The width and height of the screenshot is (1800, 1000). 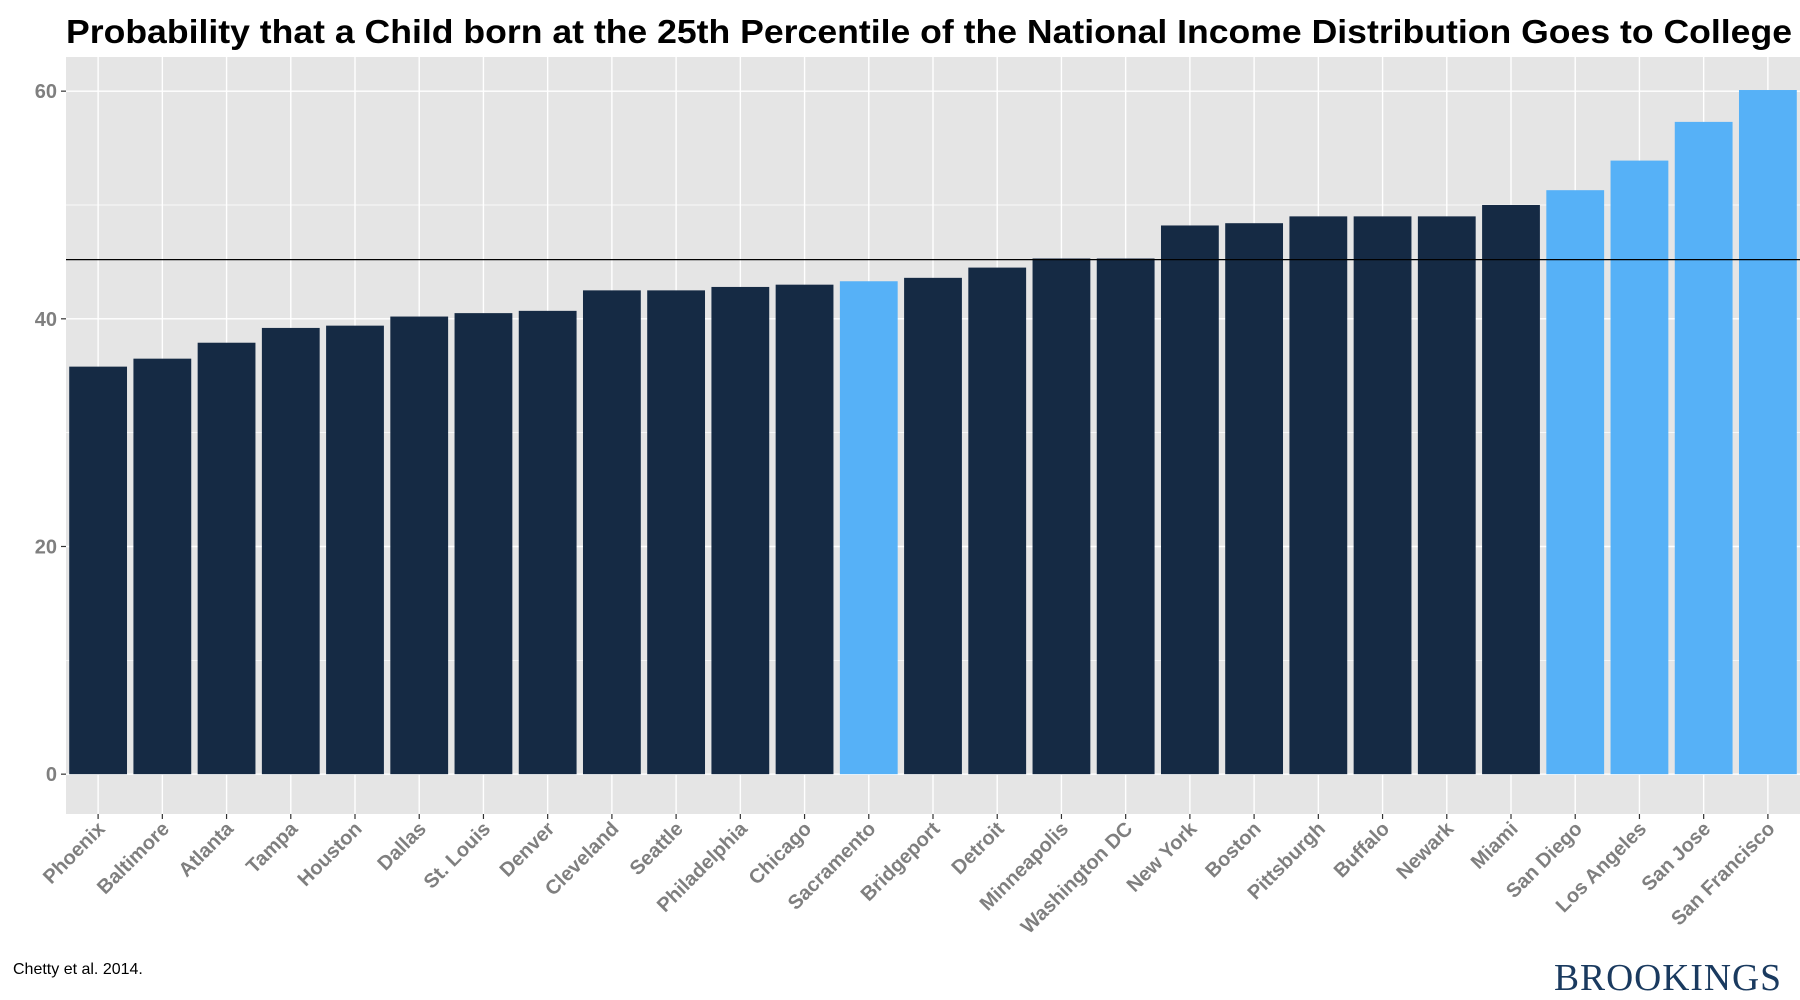 I want to click on bar-houston, so click(x=355, y=550).